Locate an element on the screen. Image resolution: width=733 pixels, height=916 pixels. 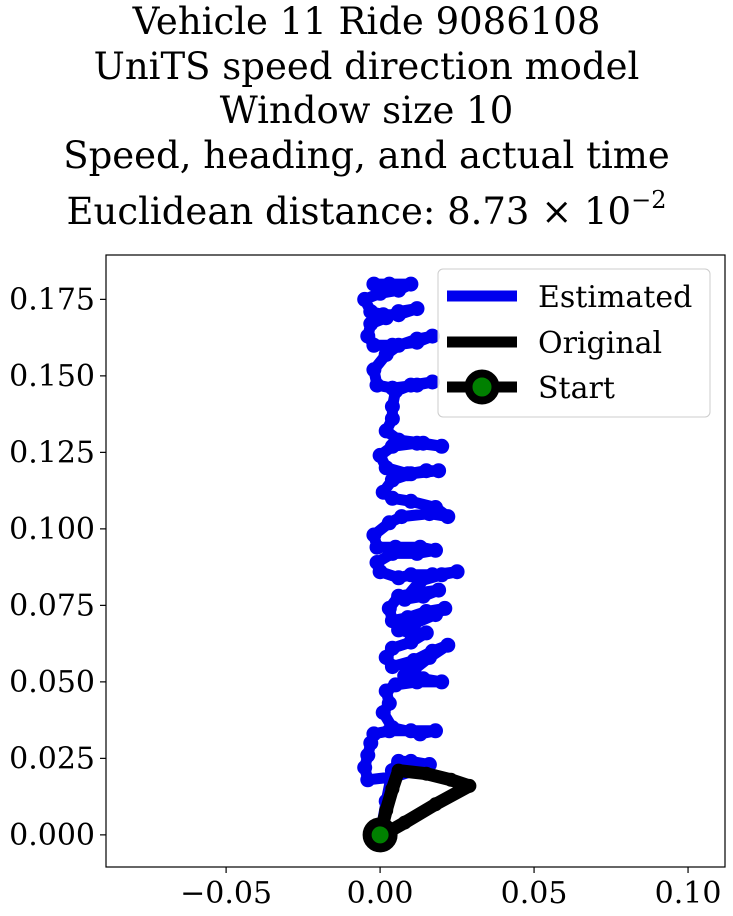
x-tick-label: 0.00 is located at coordinates (380, 893).